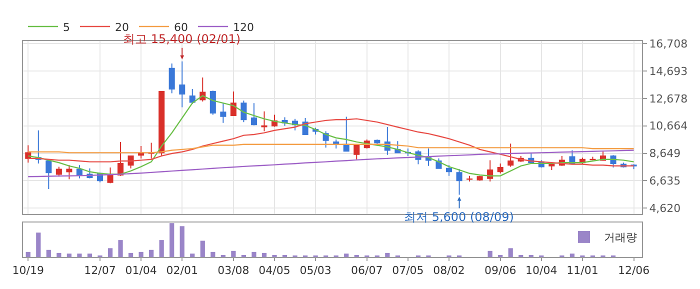 This screenshot has height=289, width=700. What do you see at coordinates (122, 27) in the screenshot?
I see `legend-label: 20` at bounding box center [122, 27].